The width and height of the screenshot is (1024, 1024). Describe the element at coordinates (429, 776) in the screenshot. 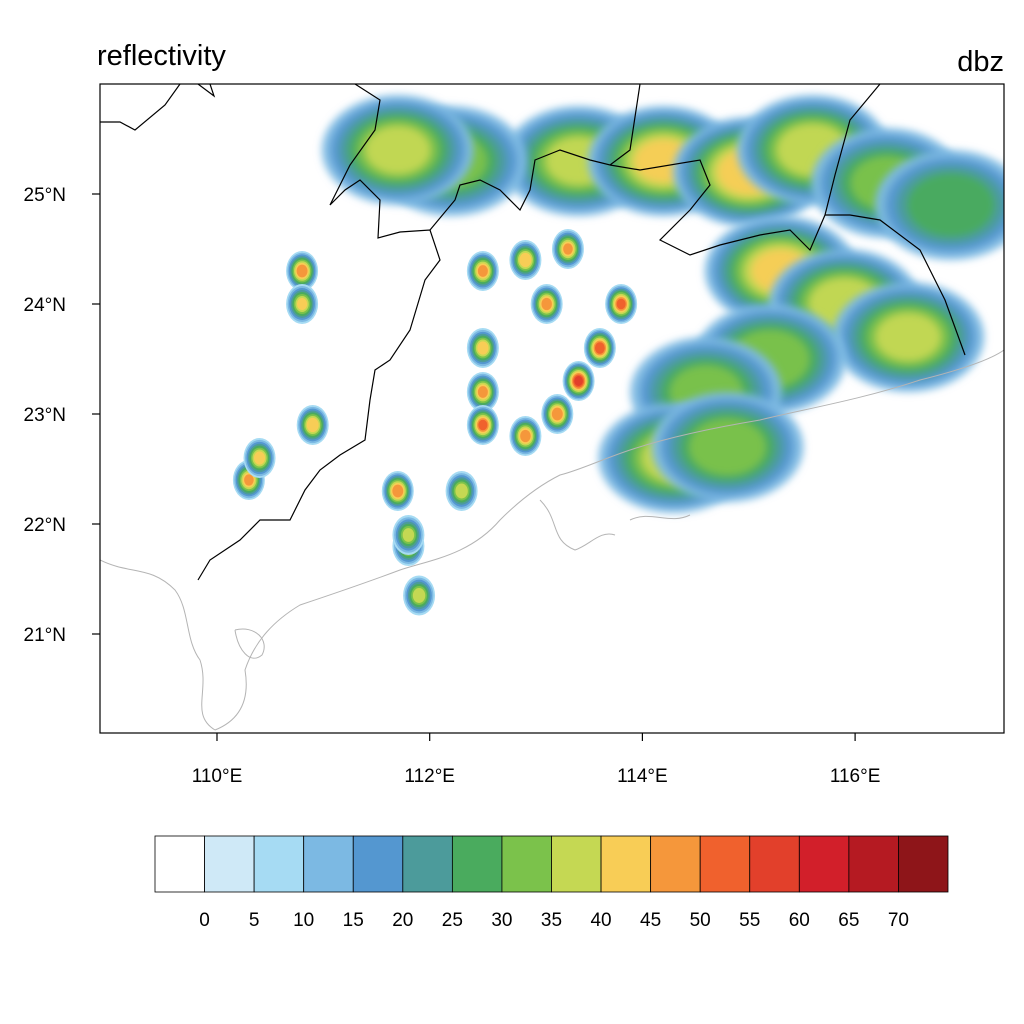

I see `x-tick-label: 112°E` at that location.